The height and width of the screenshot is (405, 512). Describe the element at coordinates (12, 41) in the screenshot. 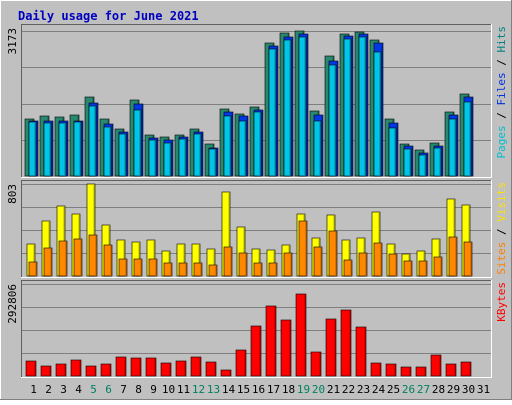

I see `y-max-label: 3173` at that location.